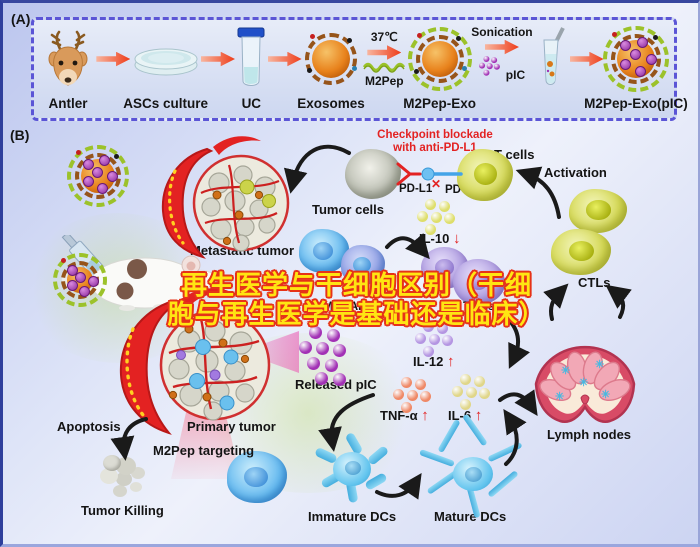 The width and height of the screenshot is (700, 547). Describe the element at coordinates (166, 103) in the screenshot. I see `step-label-ascs: ASCs culture` at that location.